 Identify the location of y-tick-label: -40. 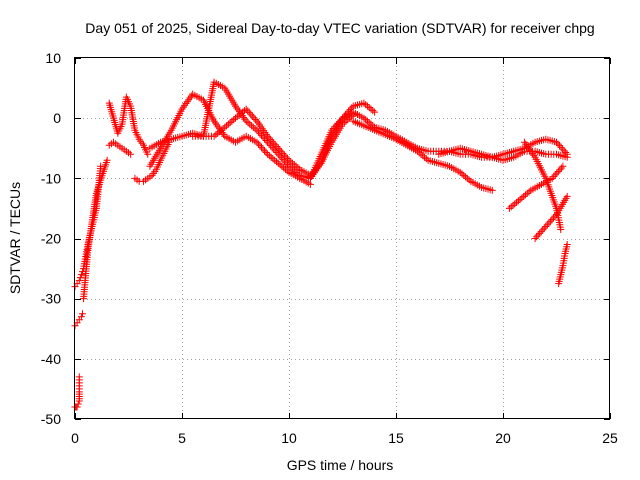
(51, 359).